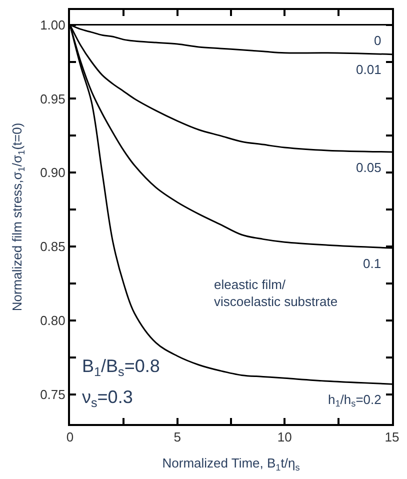 This screenshot has height=479, width=407. What do you see at coordinates (53, 98) in the screenshot?
I see `y-tick-label: 0.95` at bounding box center [53, 98].